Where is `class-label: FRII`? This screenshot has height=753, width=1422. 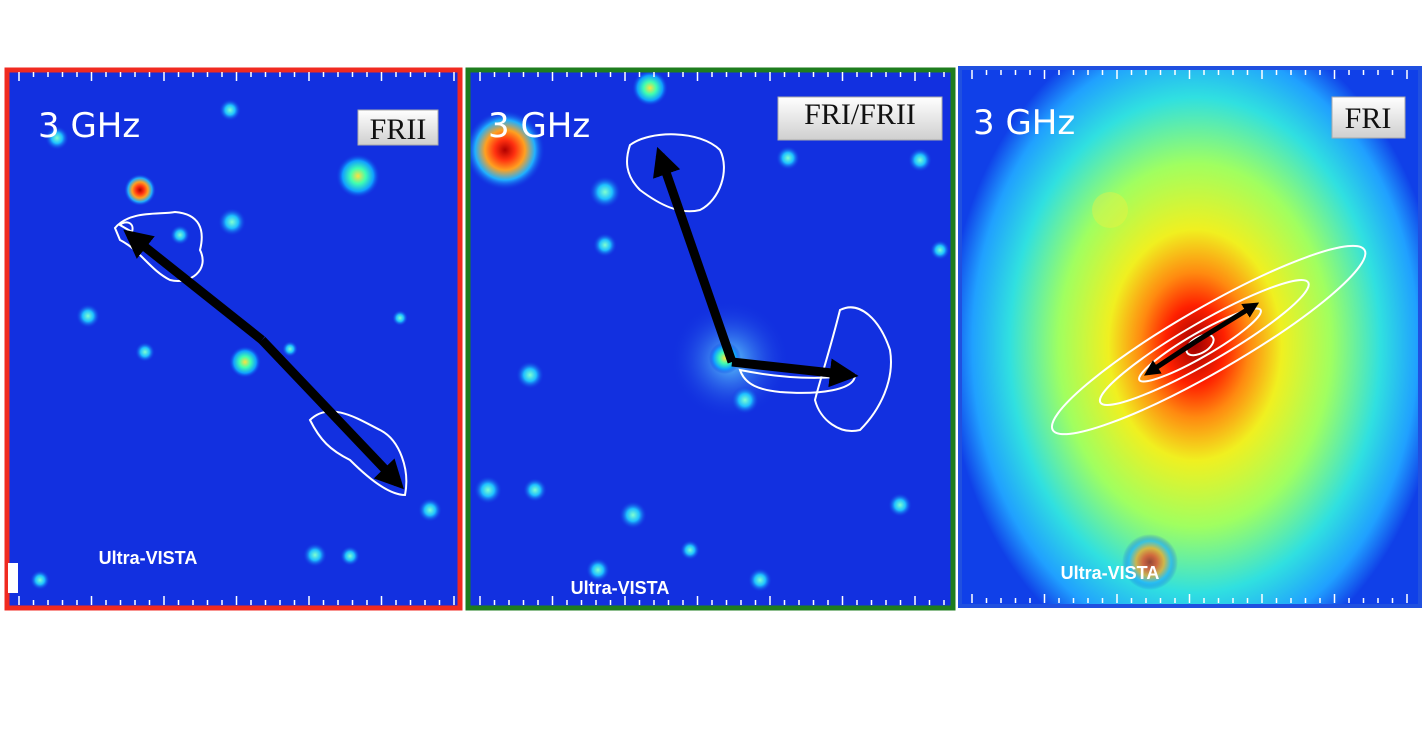
class-label: FRII is located at coordinates (398, 129).